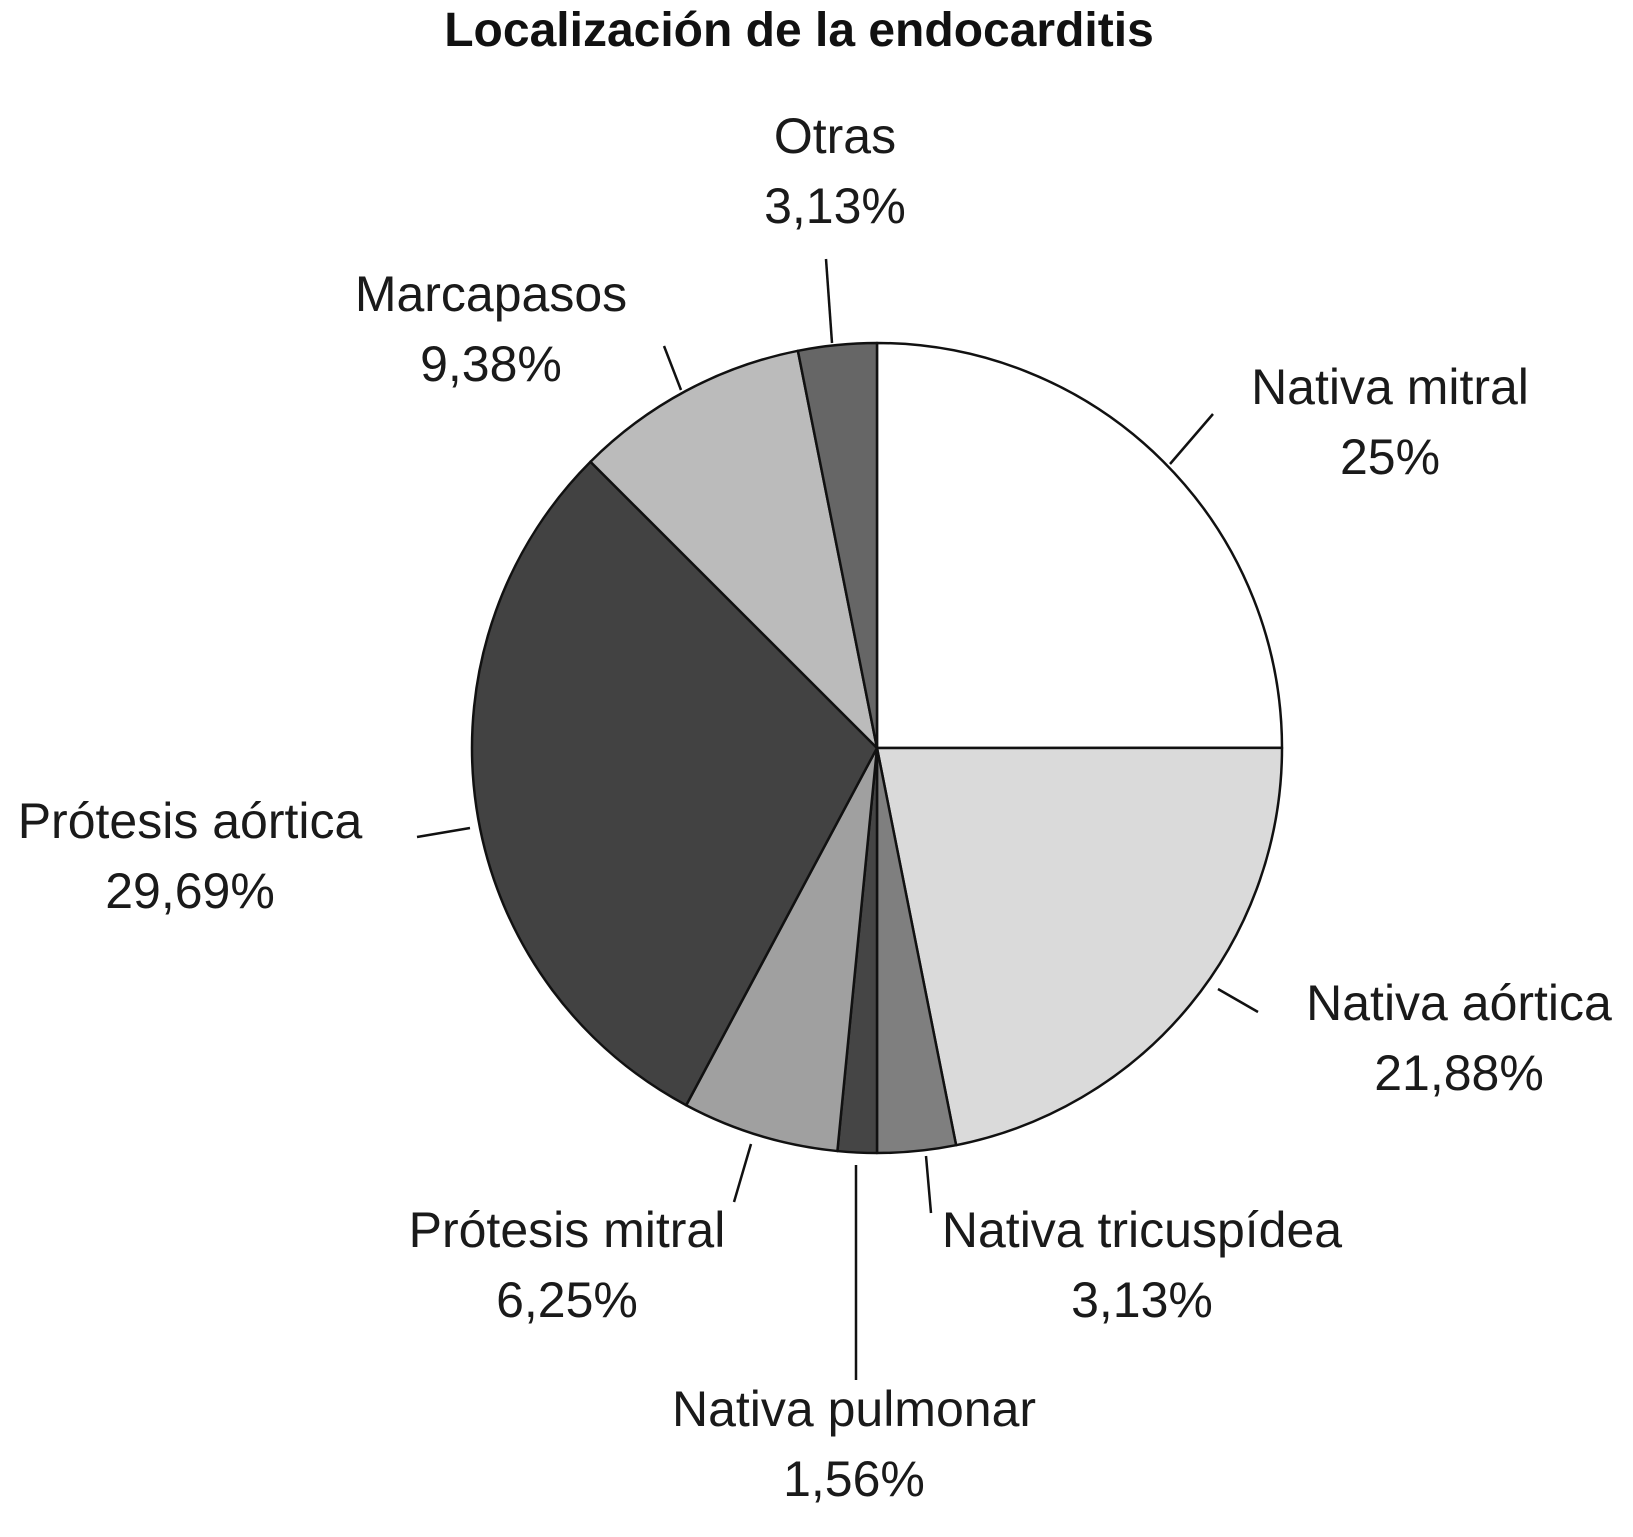  What do you see at coordinates (835, 206) in the screenshot?
I see `slice-value-otras: 3,13%` at bounding box center [835, 206].